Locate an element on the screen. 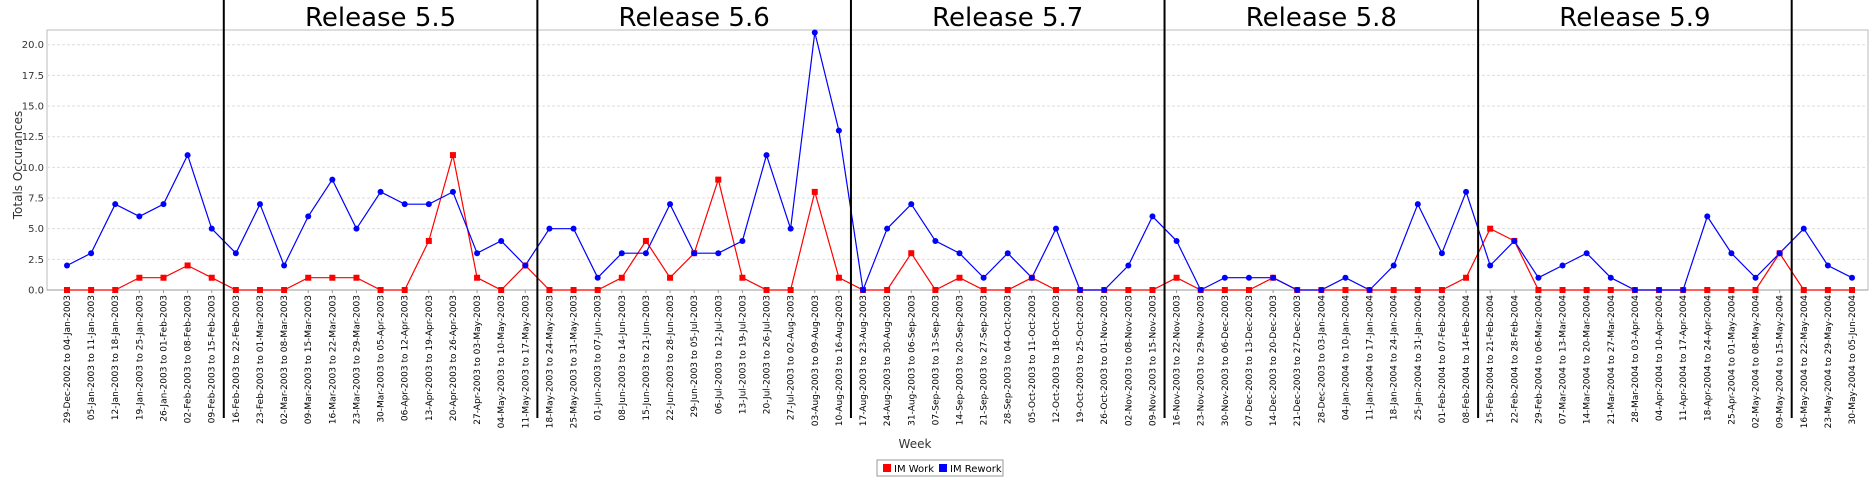 This screenshot has width=1875, height=480. x-tick-label: 05-Oct-2003 to 11-Oct-2003 is located at coordinates (1033, 359).